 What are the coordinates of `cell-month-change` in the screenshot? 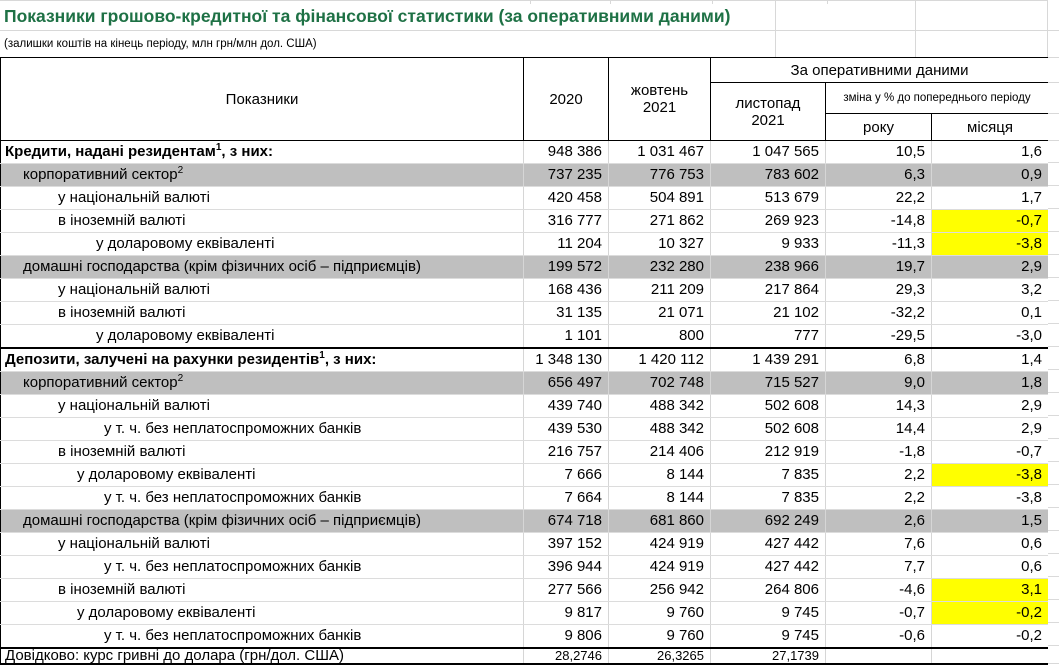 It's located at (990, 656).